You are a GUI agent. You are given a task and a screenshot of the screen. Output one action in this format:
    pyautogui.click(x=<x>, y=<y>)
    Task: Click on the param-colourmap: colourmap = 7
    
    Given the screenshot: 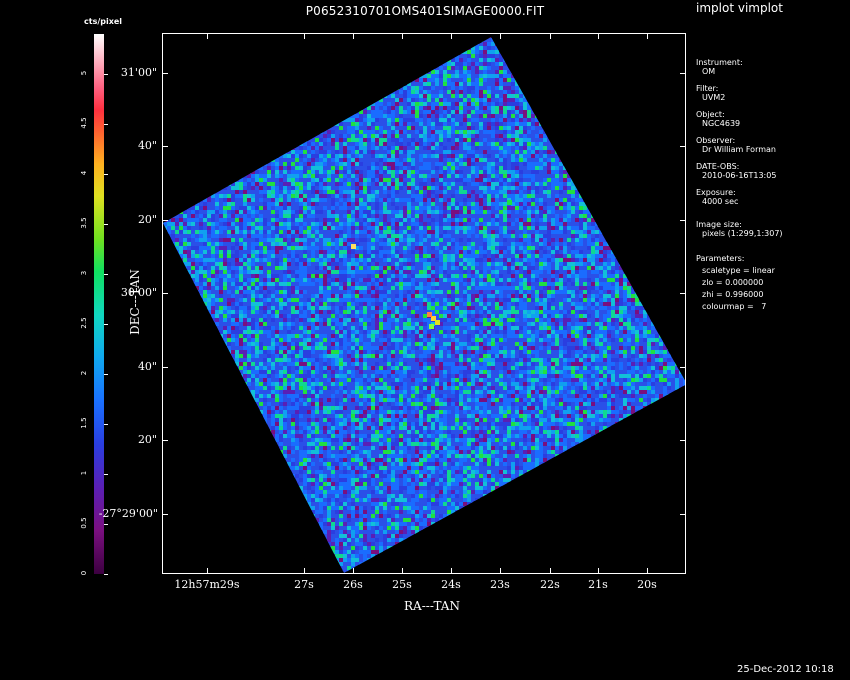 What is the action you would take?
    pyautogui.click(x=734, y=306)
    